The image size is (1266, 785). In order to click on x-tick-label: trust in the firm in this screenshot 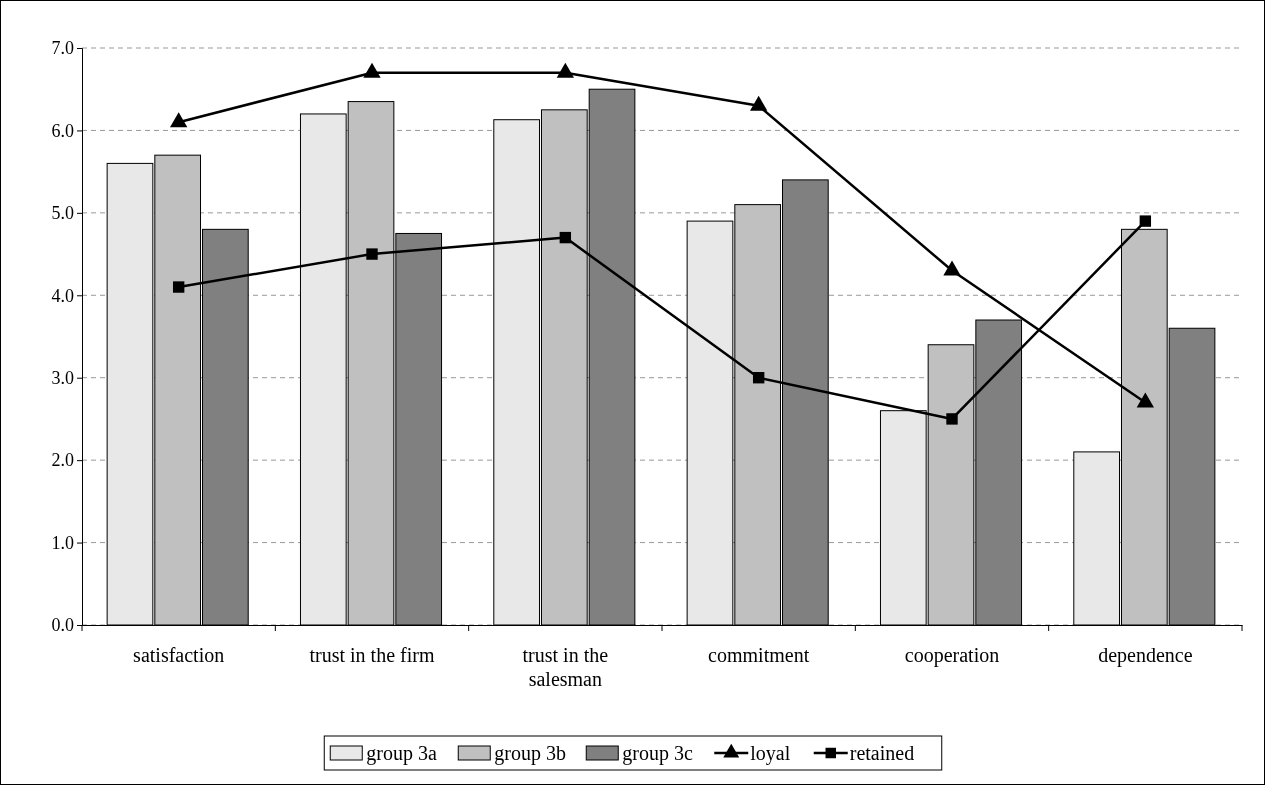, I will do `click(372, 655)`.